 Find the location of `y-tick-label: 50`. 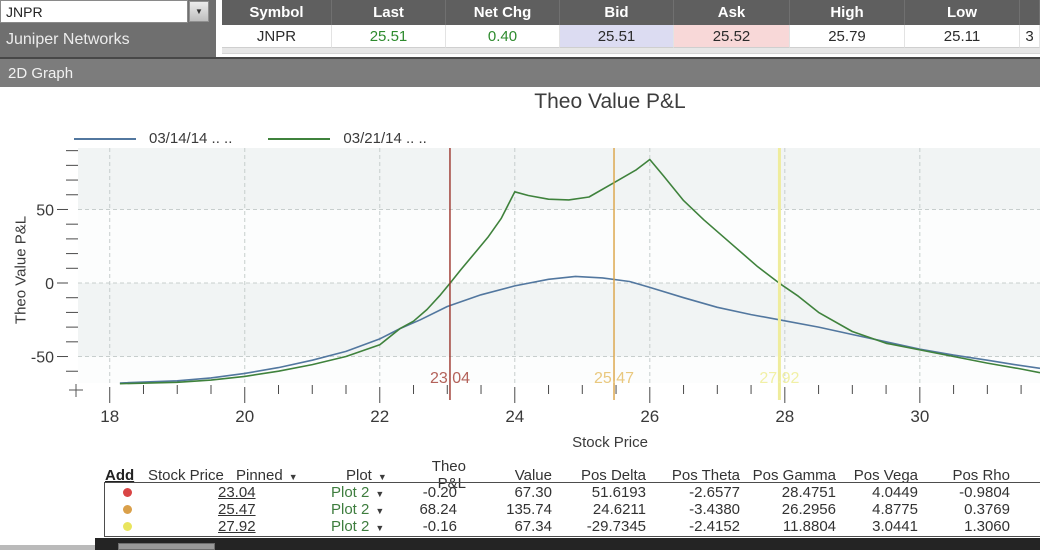

y-tick-label: 50 is located at coordinates (45, 210).